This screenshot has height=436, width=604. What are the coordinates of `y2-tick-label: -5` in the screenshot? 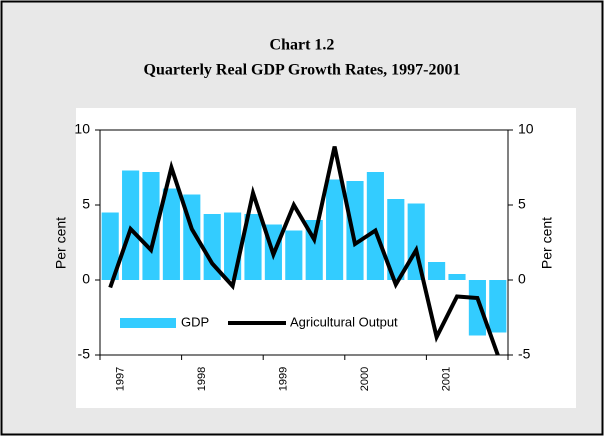 It's located at (524, 354).